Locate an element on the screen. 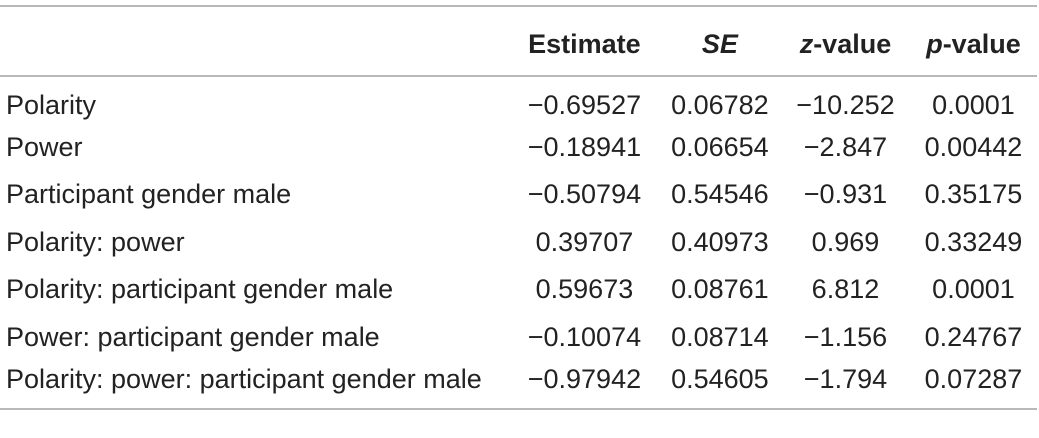 The image size is (1039, 438). cell-se: 0.54605 is located at coordinates (720, 378).